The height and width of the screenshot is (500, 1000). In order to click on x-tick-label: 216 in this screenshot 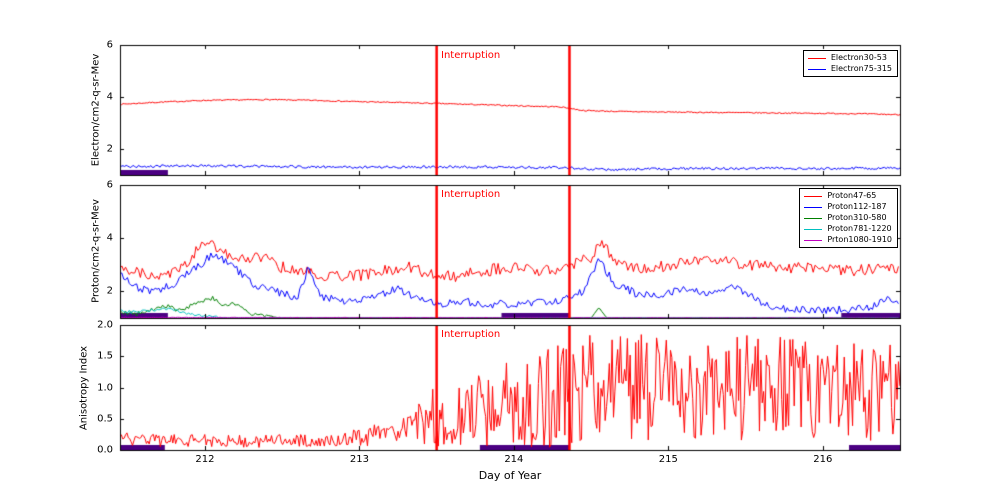, I will do `click(823, 459)`.